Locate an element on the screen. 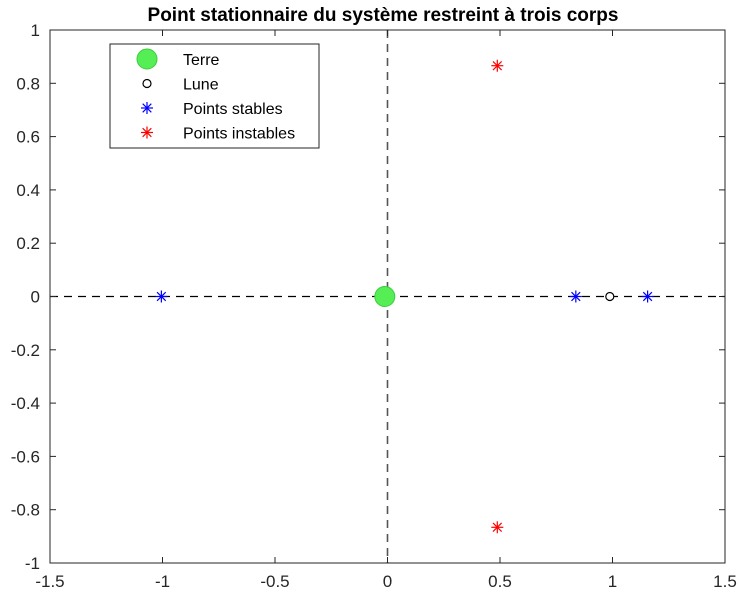 The width and height of the screenshot is (740, 596). y-tick-label: 1 is located at coordinates (35, 30).